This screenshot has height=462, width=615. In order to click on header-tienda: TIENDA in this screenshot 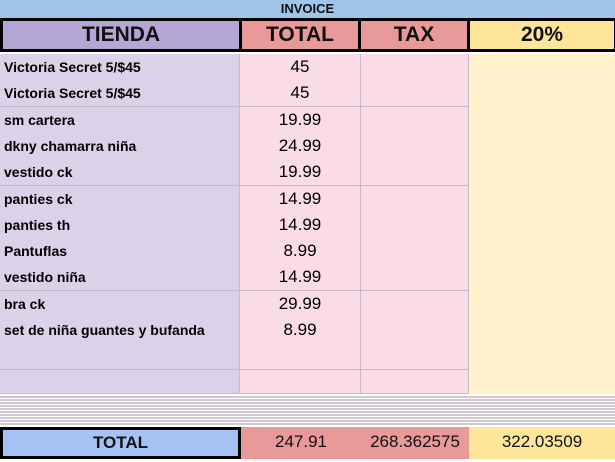, I will do `click(121, 35)`.